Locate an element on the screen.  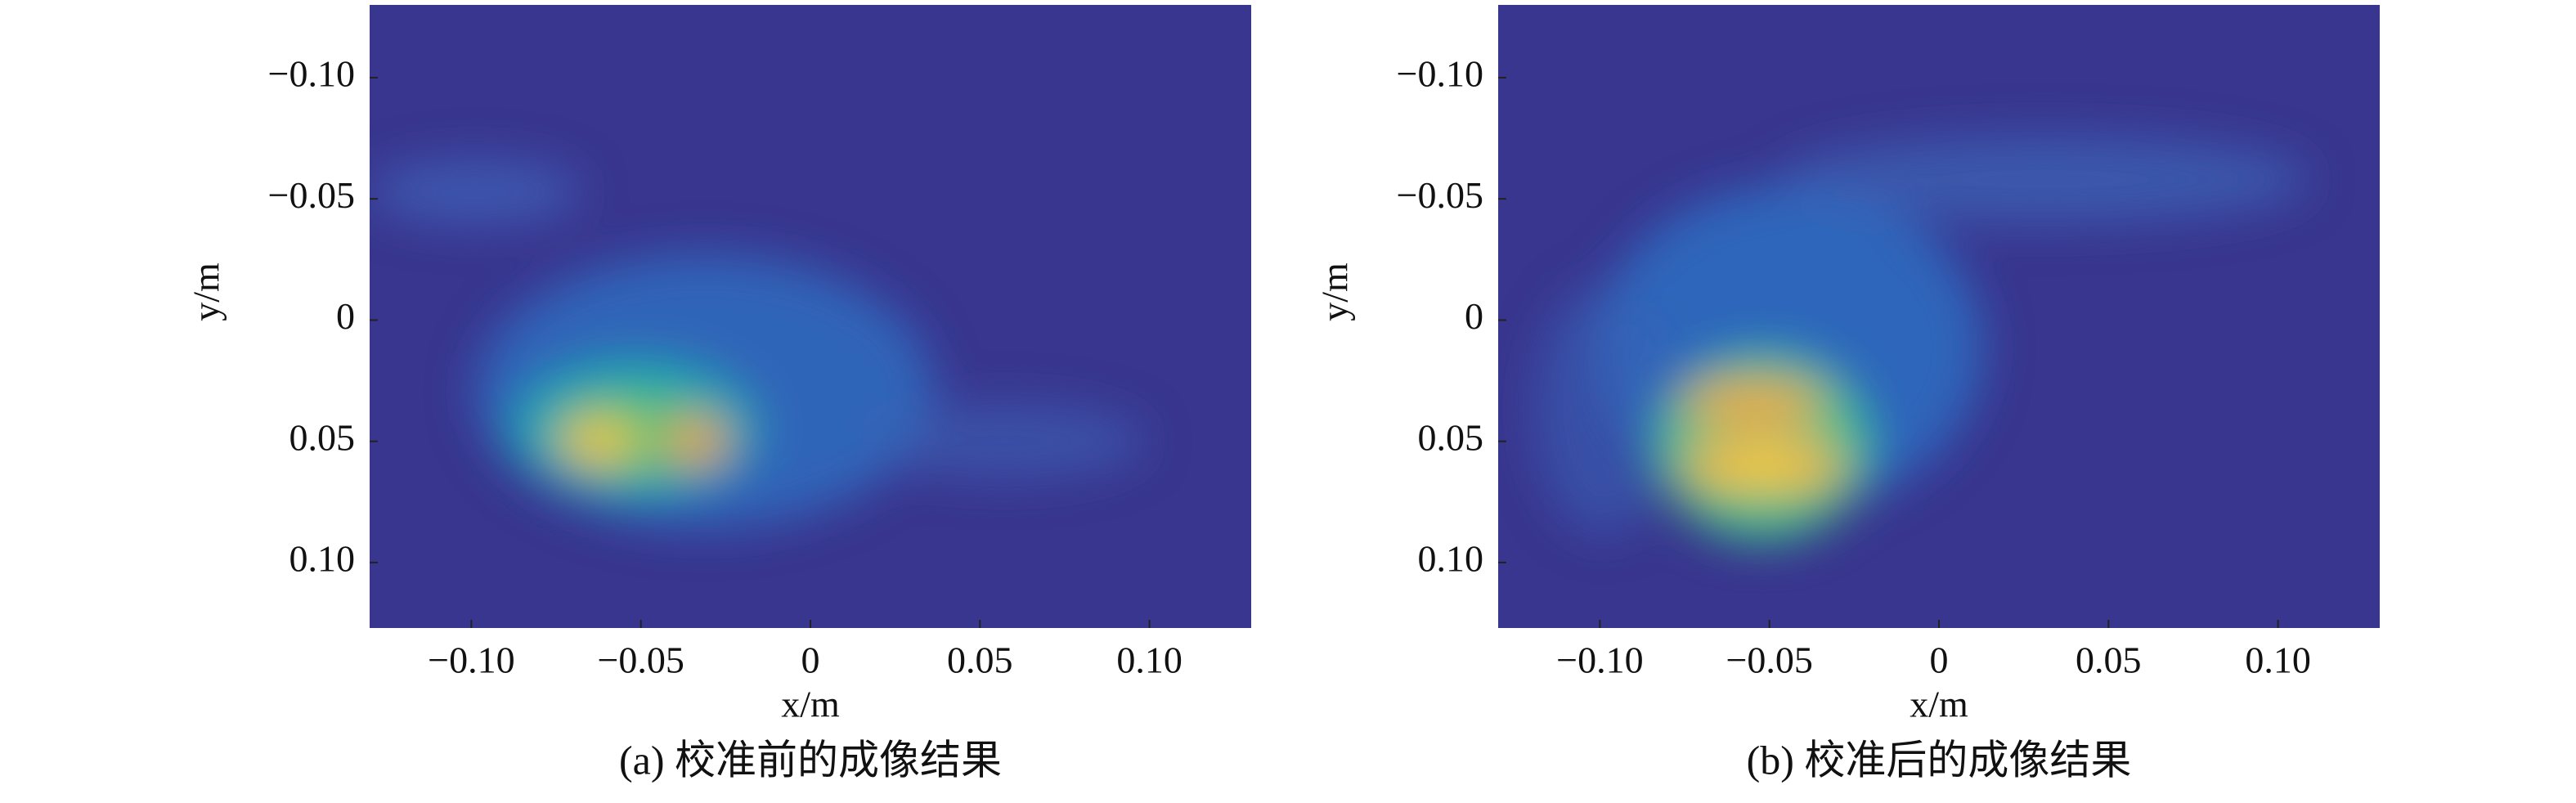
heatmap-intensity is located at coordinates (758, 345).